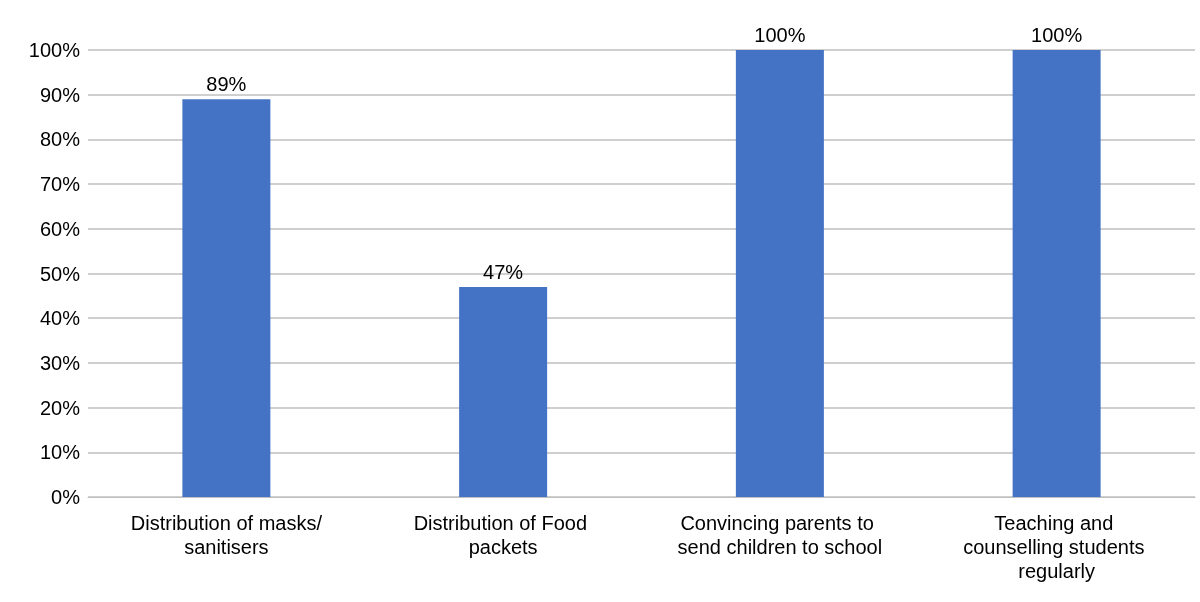 This screenshot has height=602, width=1200. I want to click on data-label: 89%, so click(226, 84).